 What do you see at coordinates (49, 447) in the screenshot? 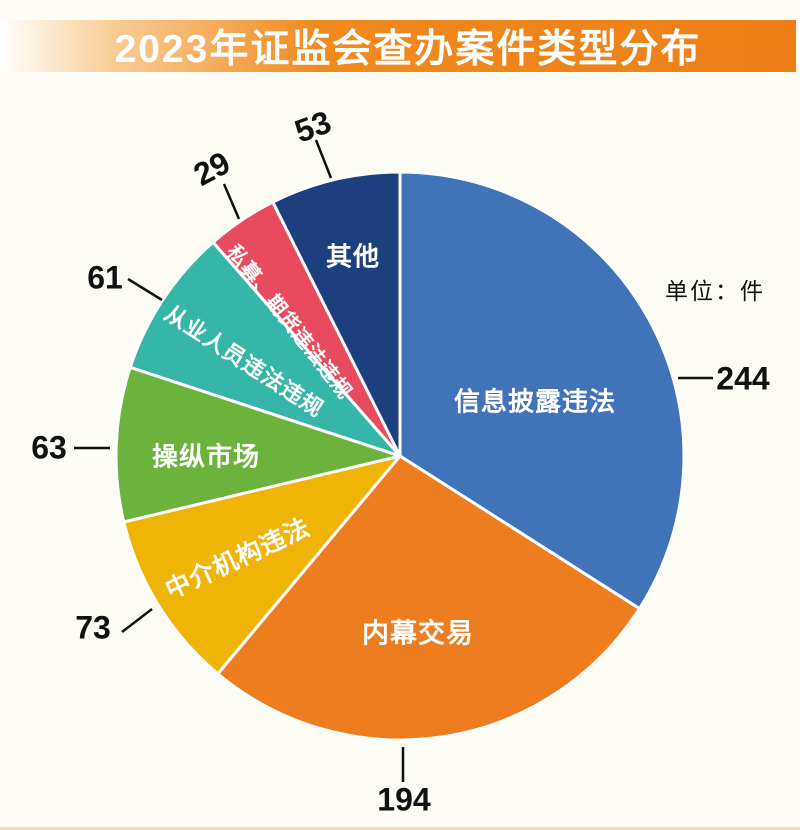
I see `value-callout-market-manipulation: 63` at bounding box center [49, 447].